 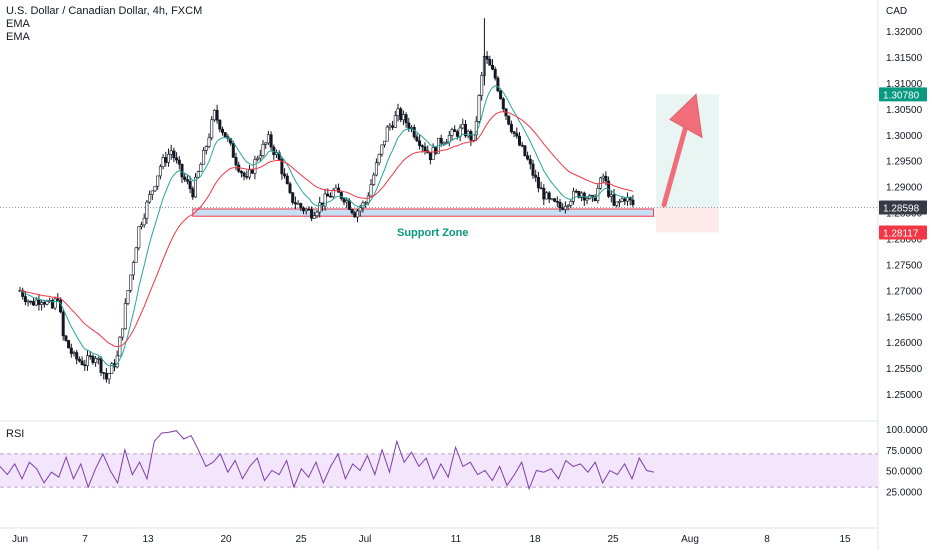 I want to click on rsi-tick-label: 75.0000, so click(x=904, y=451).